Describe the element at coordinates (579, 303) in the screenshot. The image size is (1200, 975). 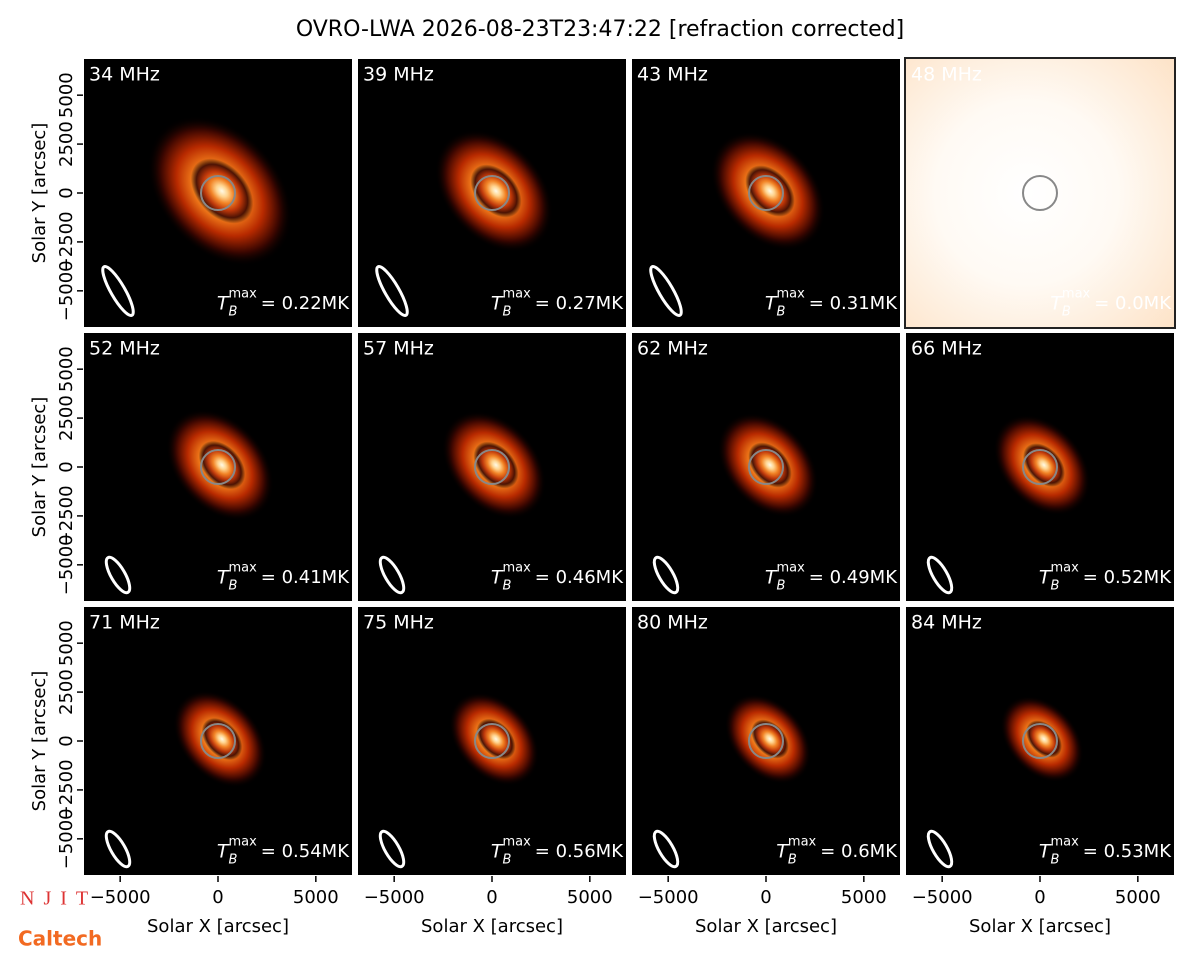
I see `tb-max-value: = 0.27MK` at that location.